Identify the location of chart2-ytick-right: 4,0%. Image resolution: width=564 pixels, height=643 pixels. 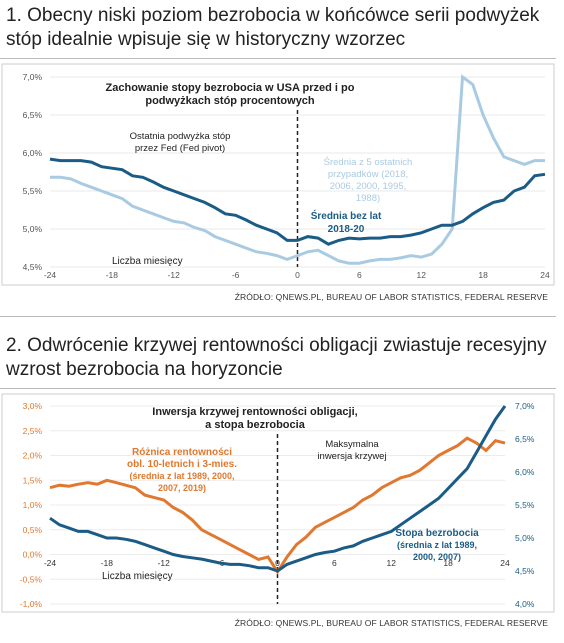
(525, 604).